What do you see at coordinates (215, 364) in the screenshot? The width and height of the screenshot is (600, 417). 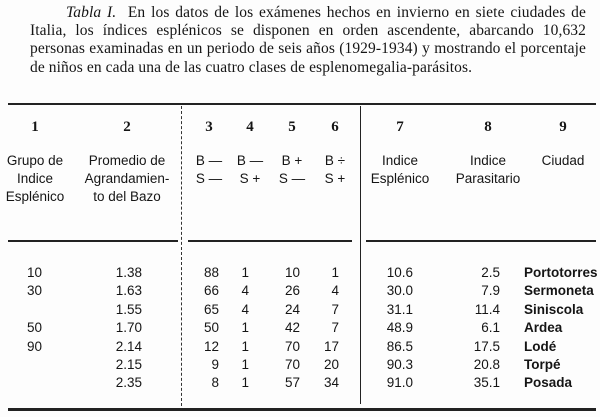 I see `table-cell: 9` at bounding box center [215, 364].